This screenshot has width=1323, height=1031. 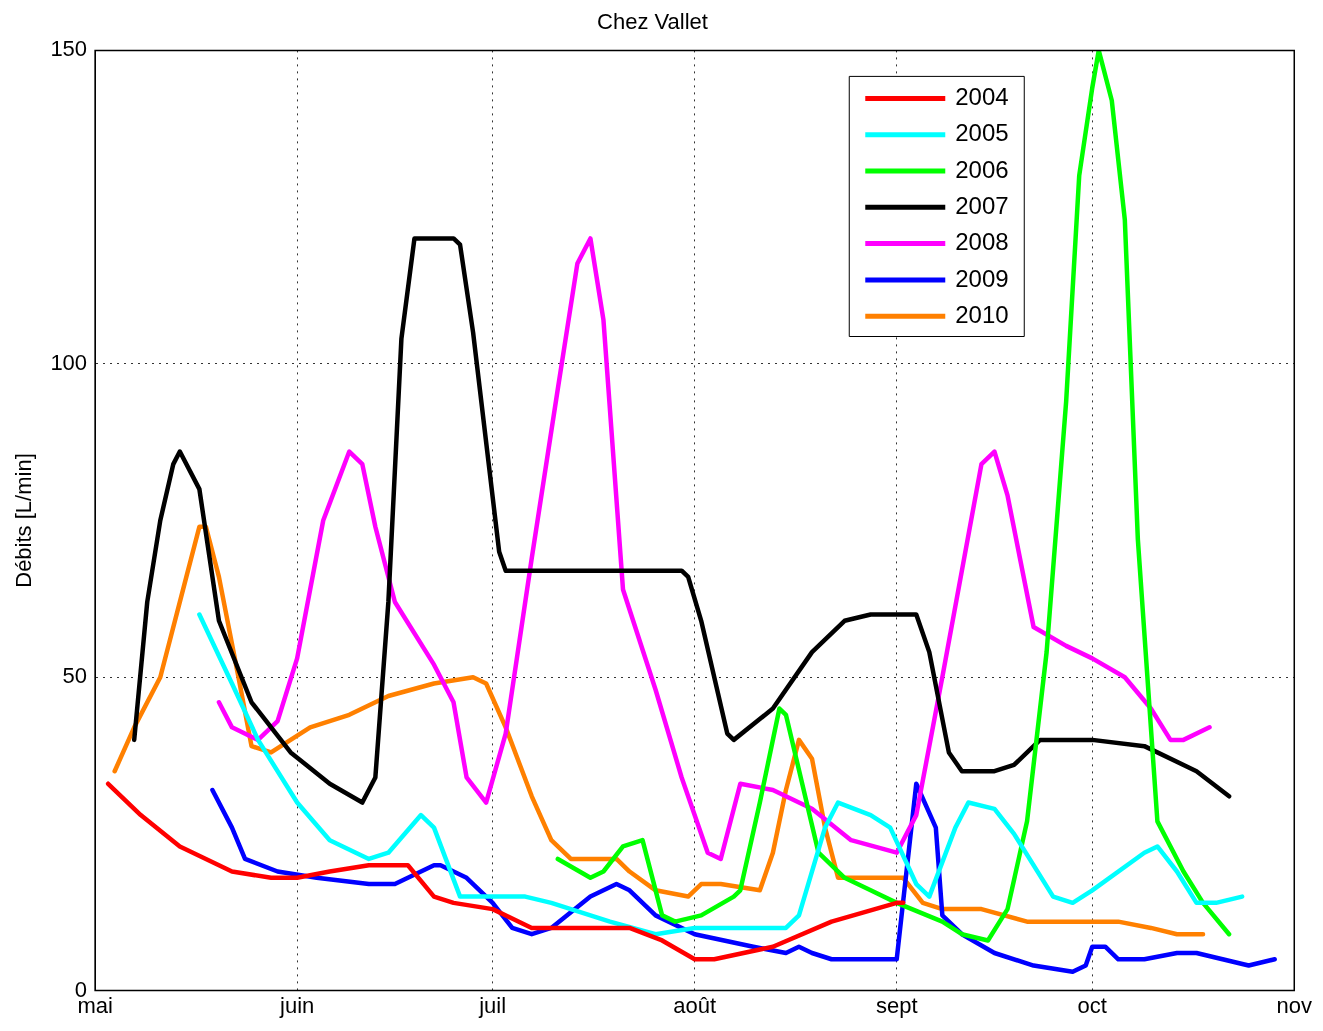 I want to click on legend-label: 2006, so click(x=982, y=169).